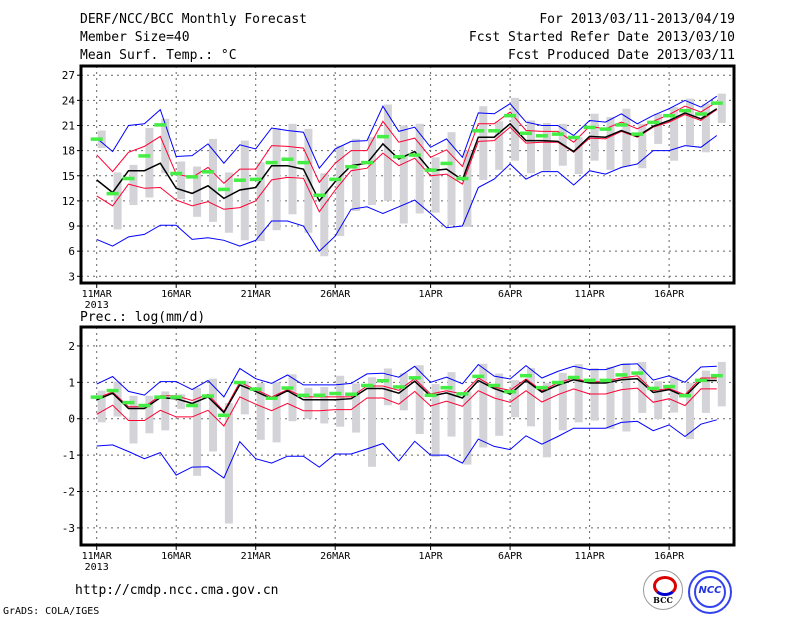  What do you see at coordinates (431, 556) in the screenshot?
I see `x-tick-label: 1APR` at bounding box center [431, 556].